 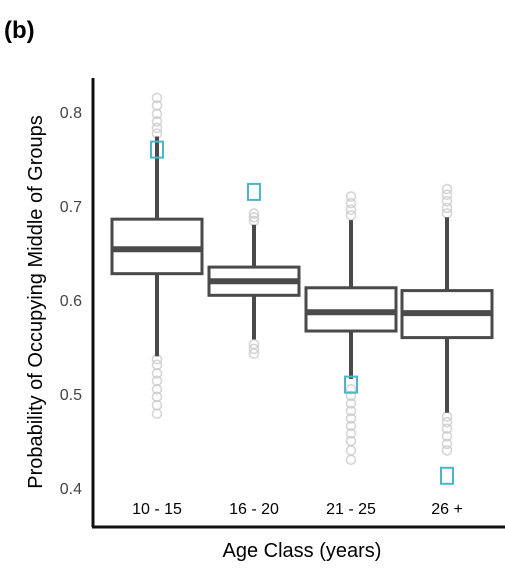 What do you see at coordinates (254, 509) in the screenshot?
I see `x-category-label: 16 - 20` at bounding box center [254, 509].